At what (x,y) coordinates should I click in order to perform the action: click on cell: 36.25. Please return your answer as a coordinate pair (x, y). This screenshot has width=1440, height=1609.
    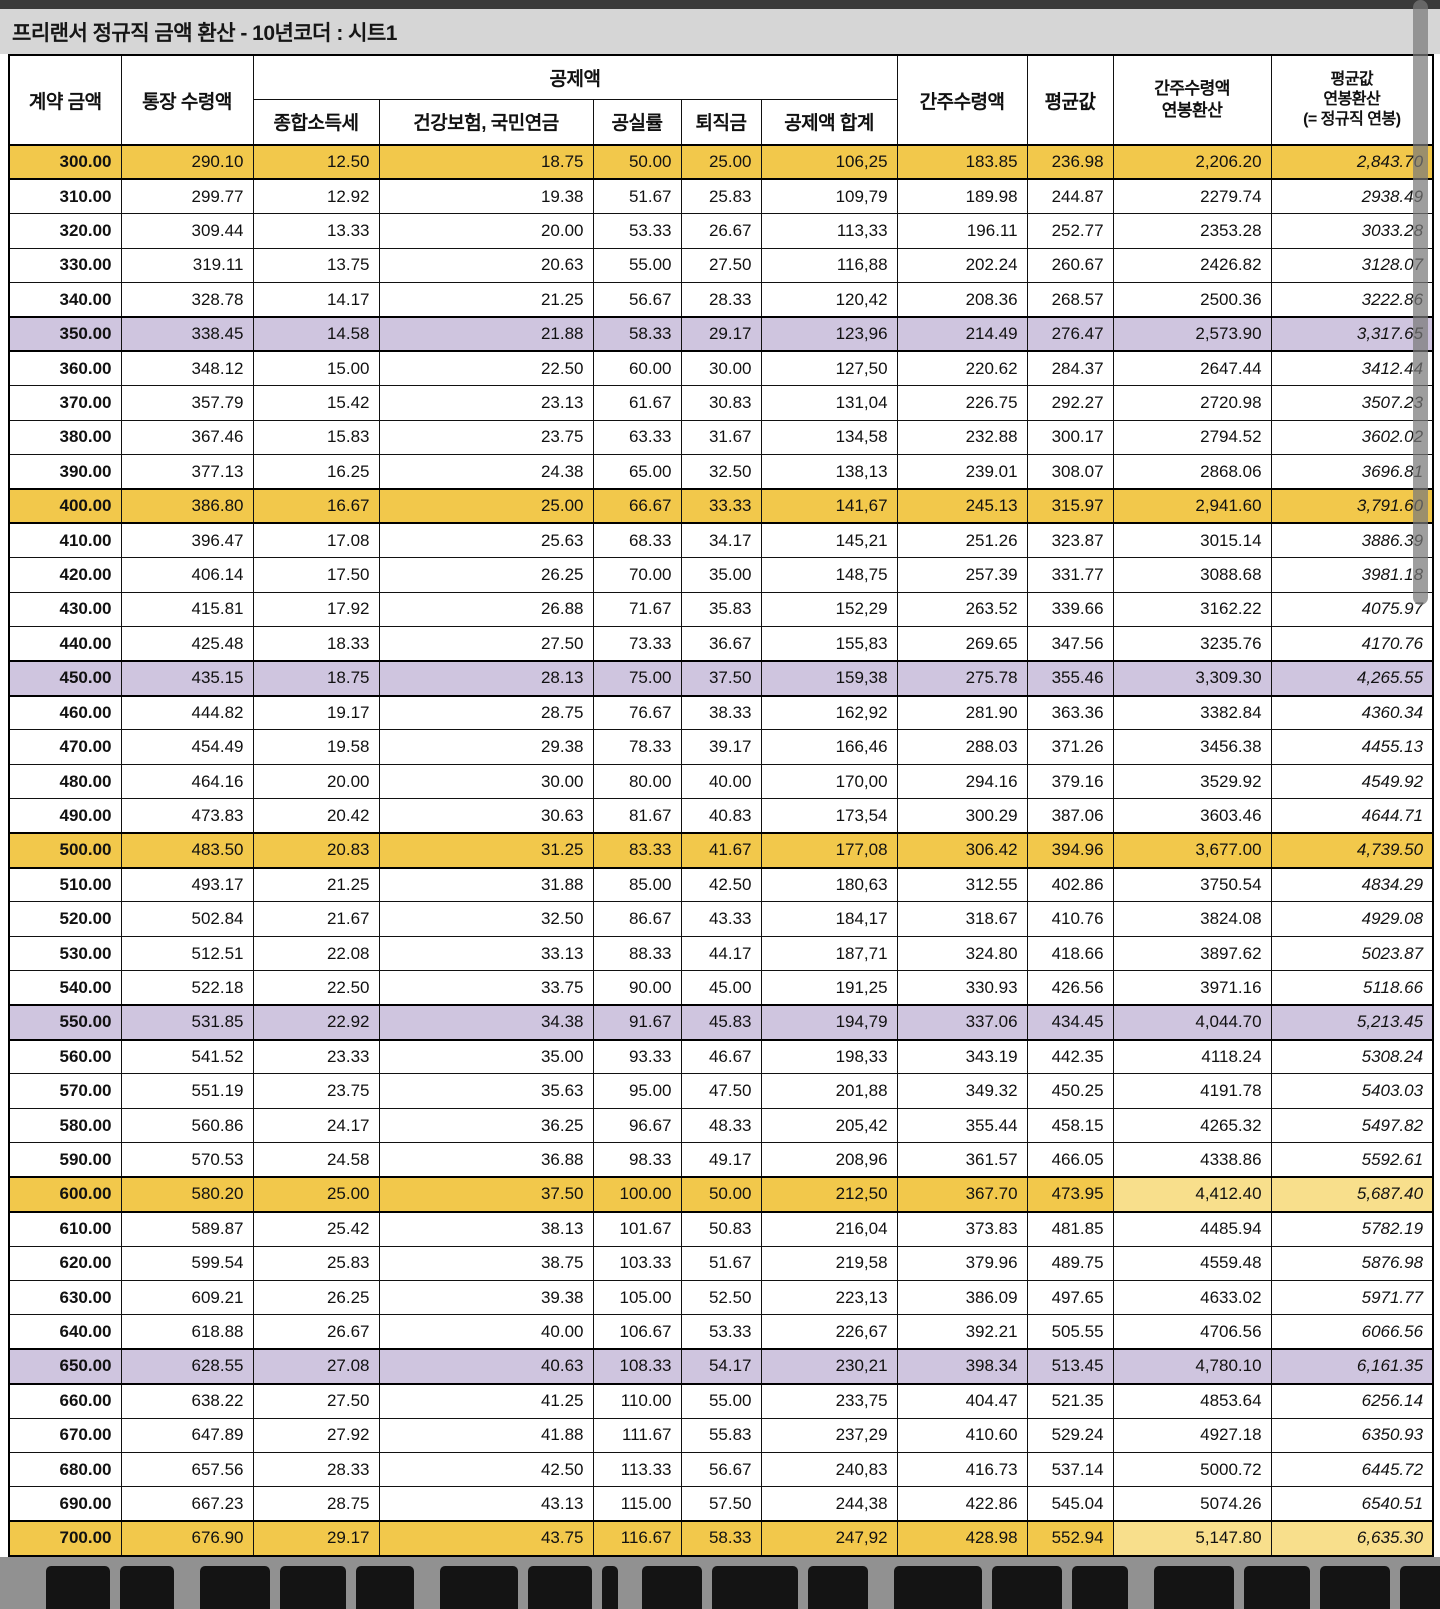
    Looking at the image, I should click on (486, 1125).